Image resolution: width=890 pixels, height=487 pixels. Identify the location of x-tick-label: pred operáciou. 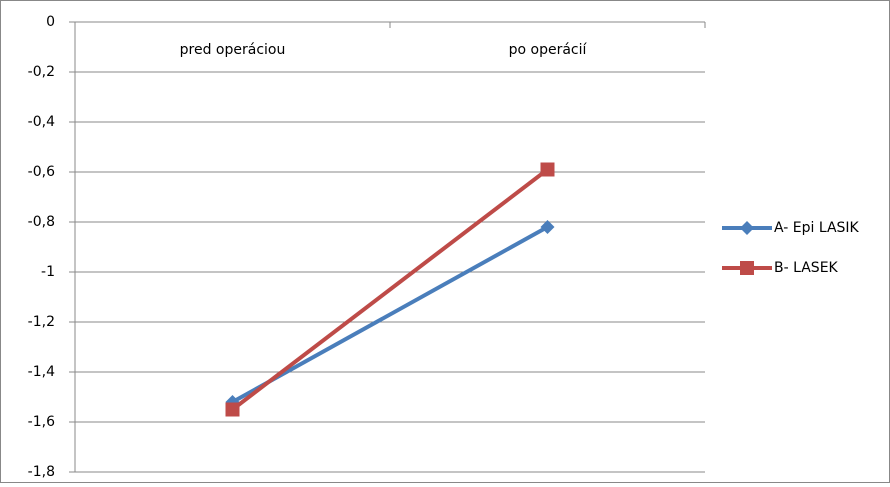
(233, 50).